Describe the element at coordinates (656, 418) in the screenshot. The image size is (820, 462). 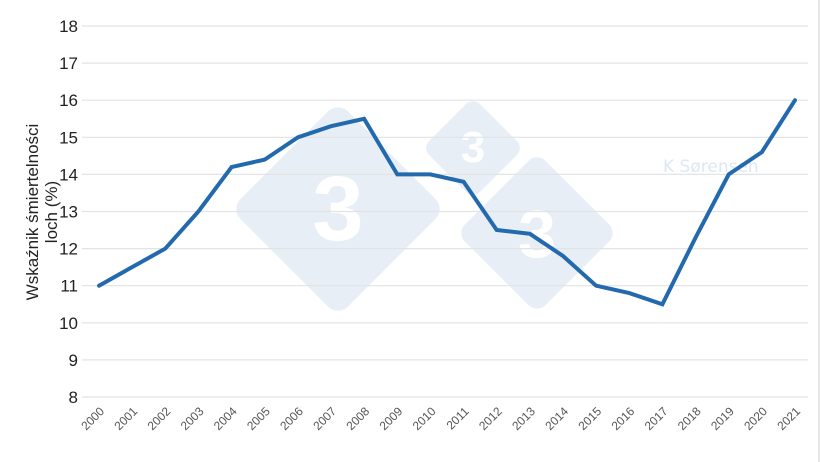
I see `x-tick-label: 2017` at that location.